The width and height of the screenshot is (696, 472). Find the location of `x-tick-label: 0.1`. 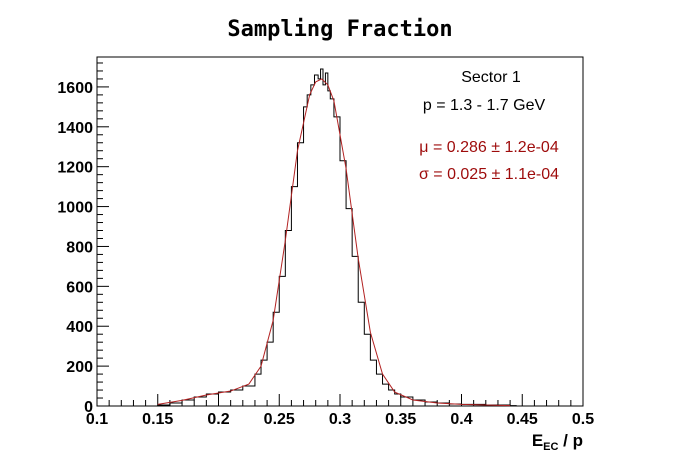

x-tick-label: 0.1 is located at coordinates (97, 419).